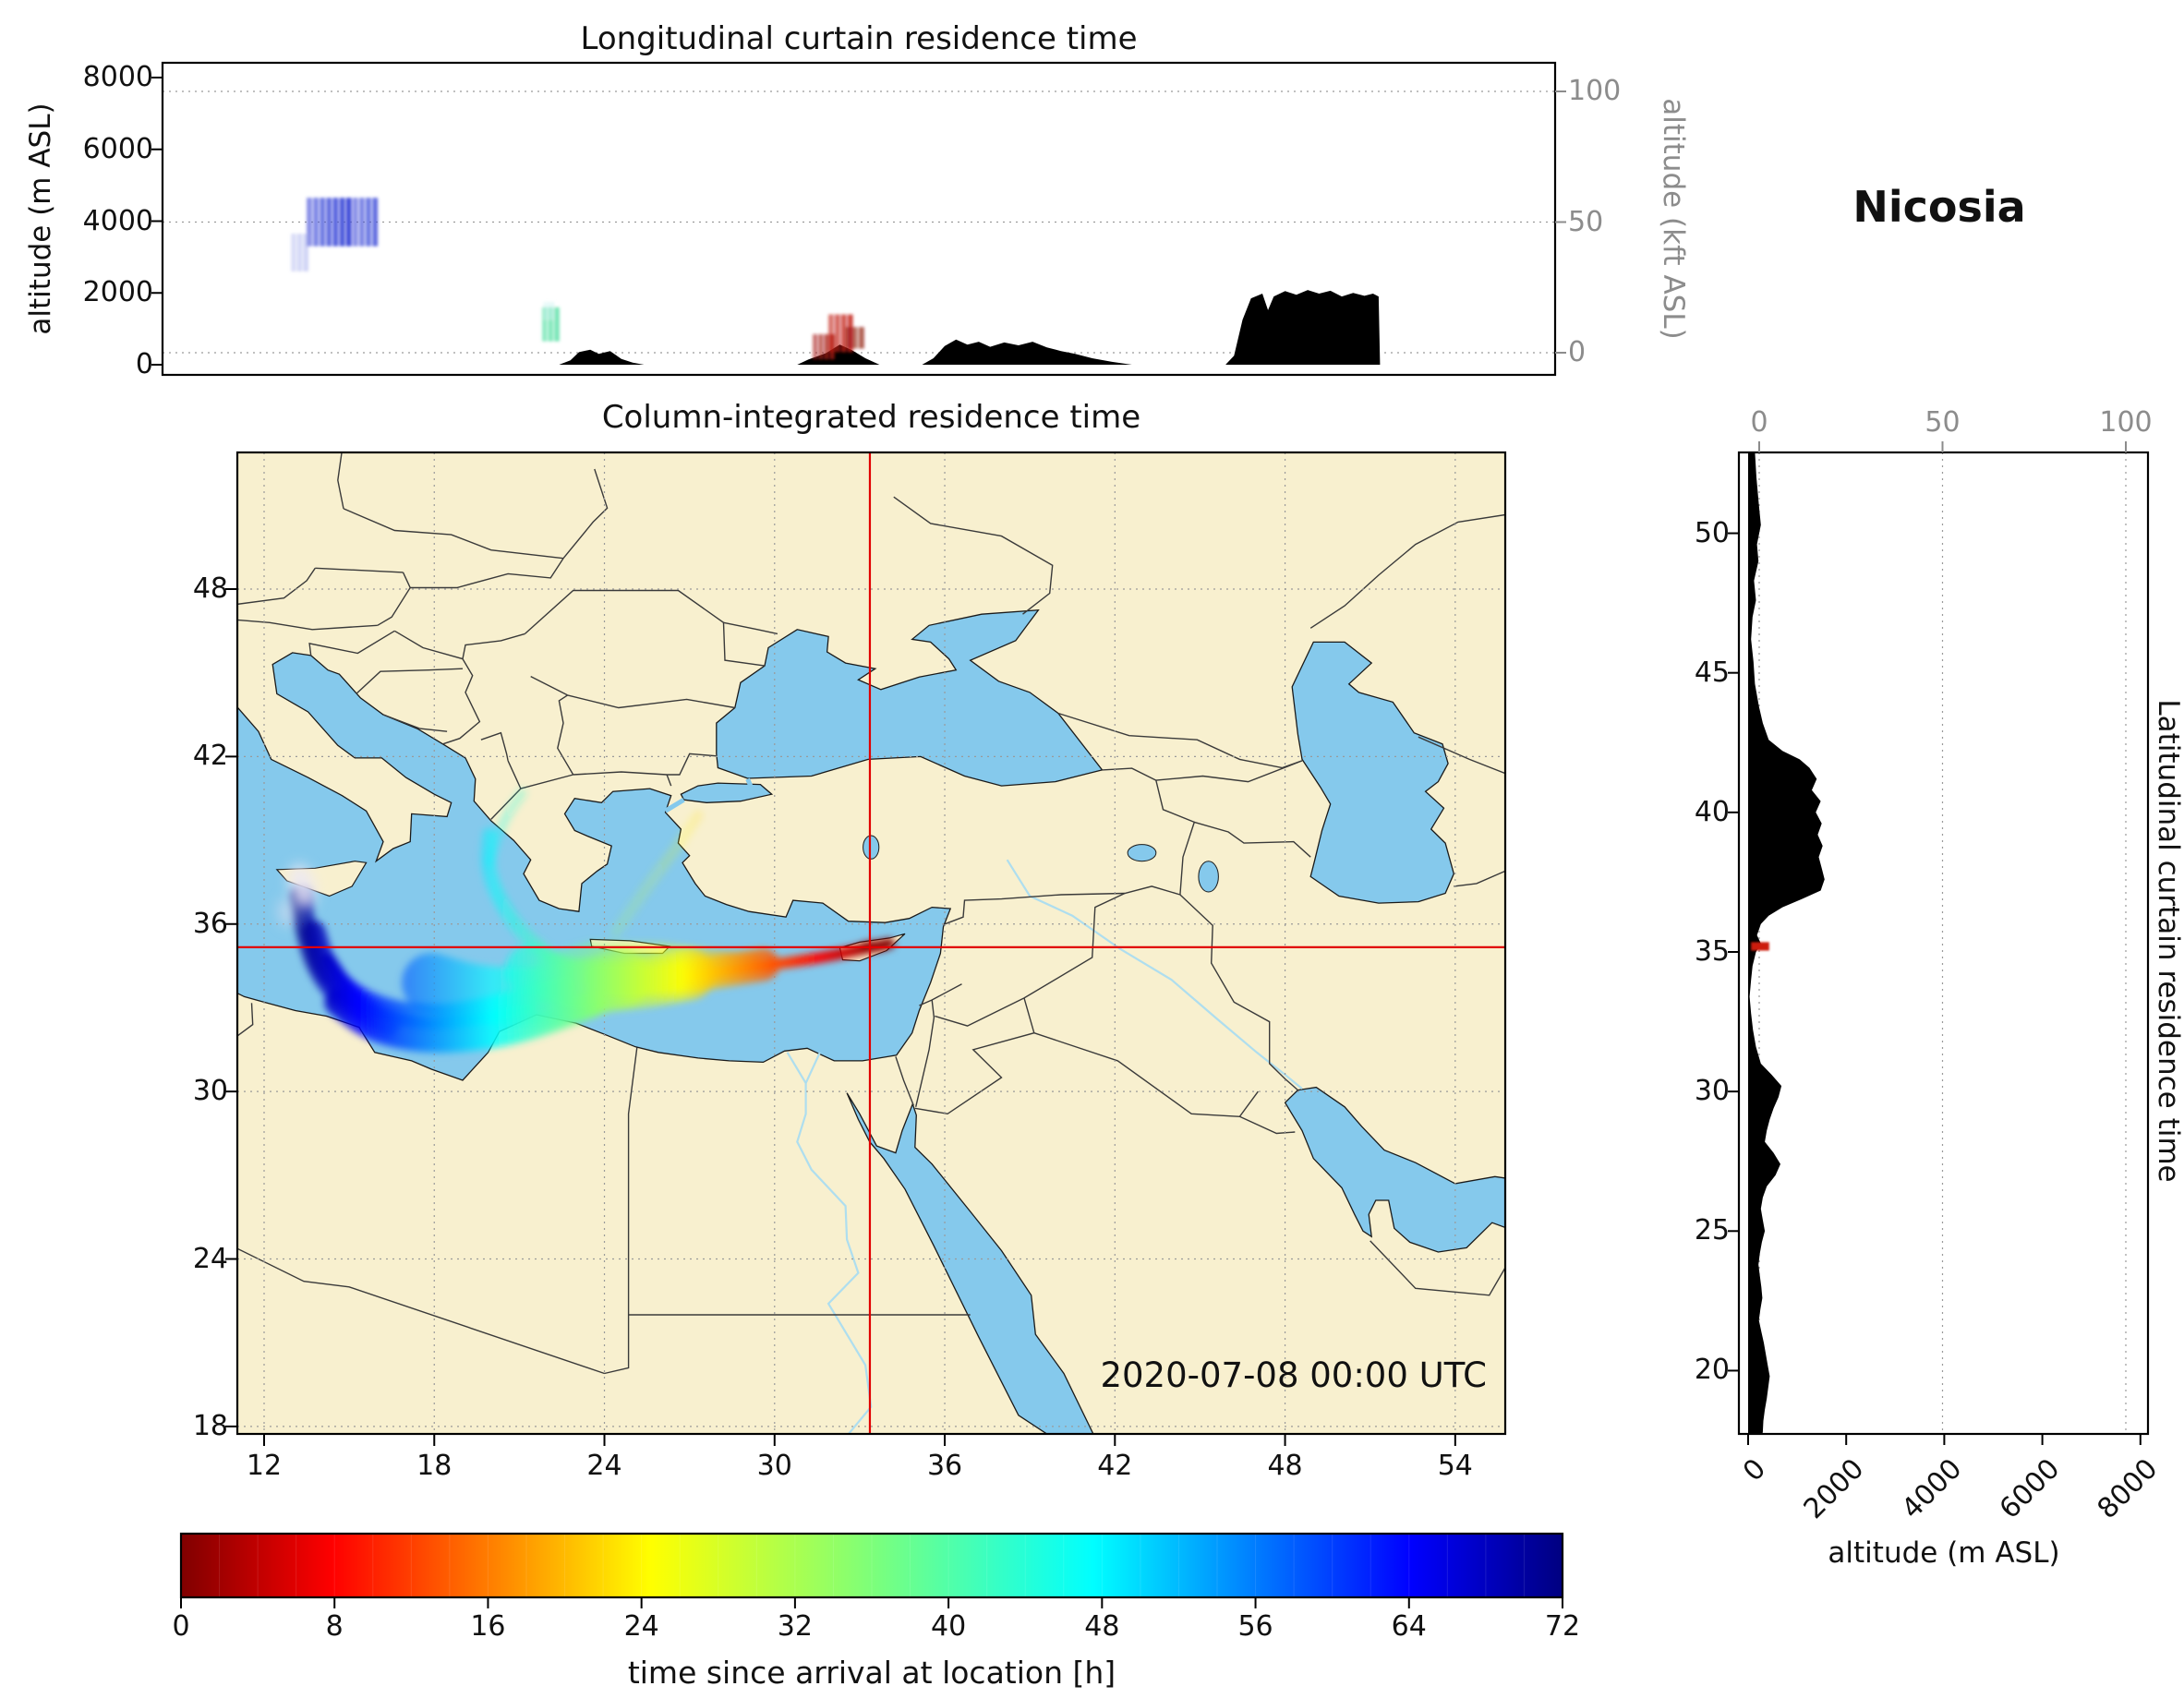 This screenshot has width=2184, height=1698. What do you see at coordinates (1786, 943) in the screenshot?
I see `terrain-profile-latitudinal` at bounding box center [1786, 943].